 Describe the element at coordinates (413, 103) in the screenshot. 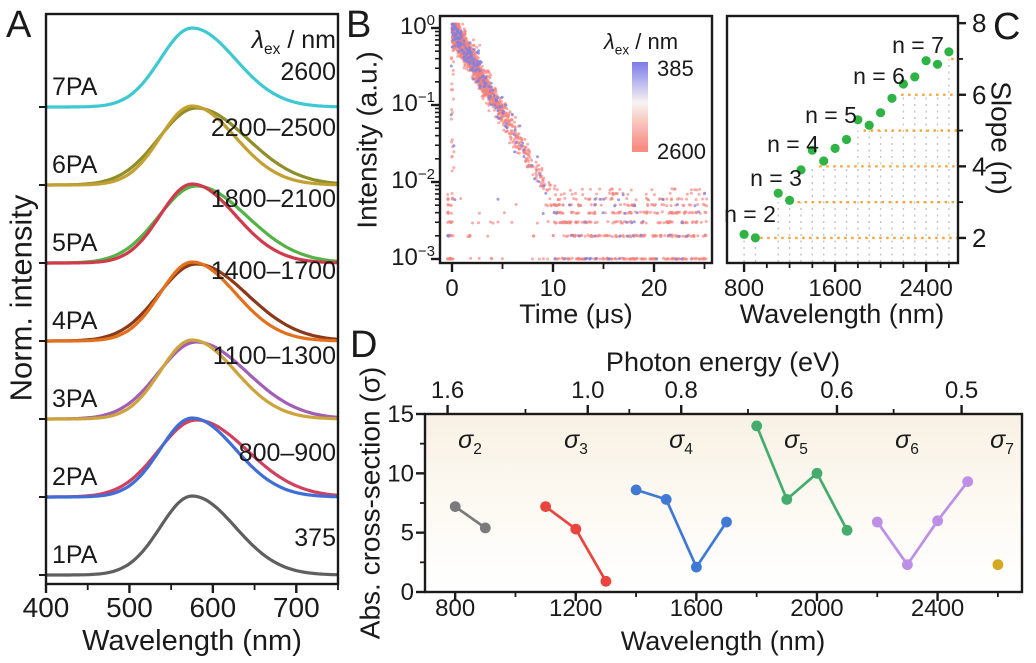

I see `panelB-ytick-1e-1: 10⁻¹` at that location.